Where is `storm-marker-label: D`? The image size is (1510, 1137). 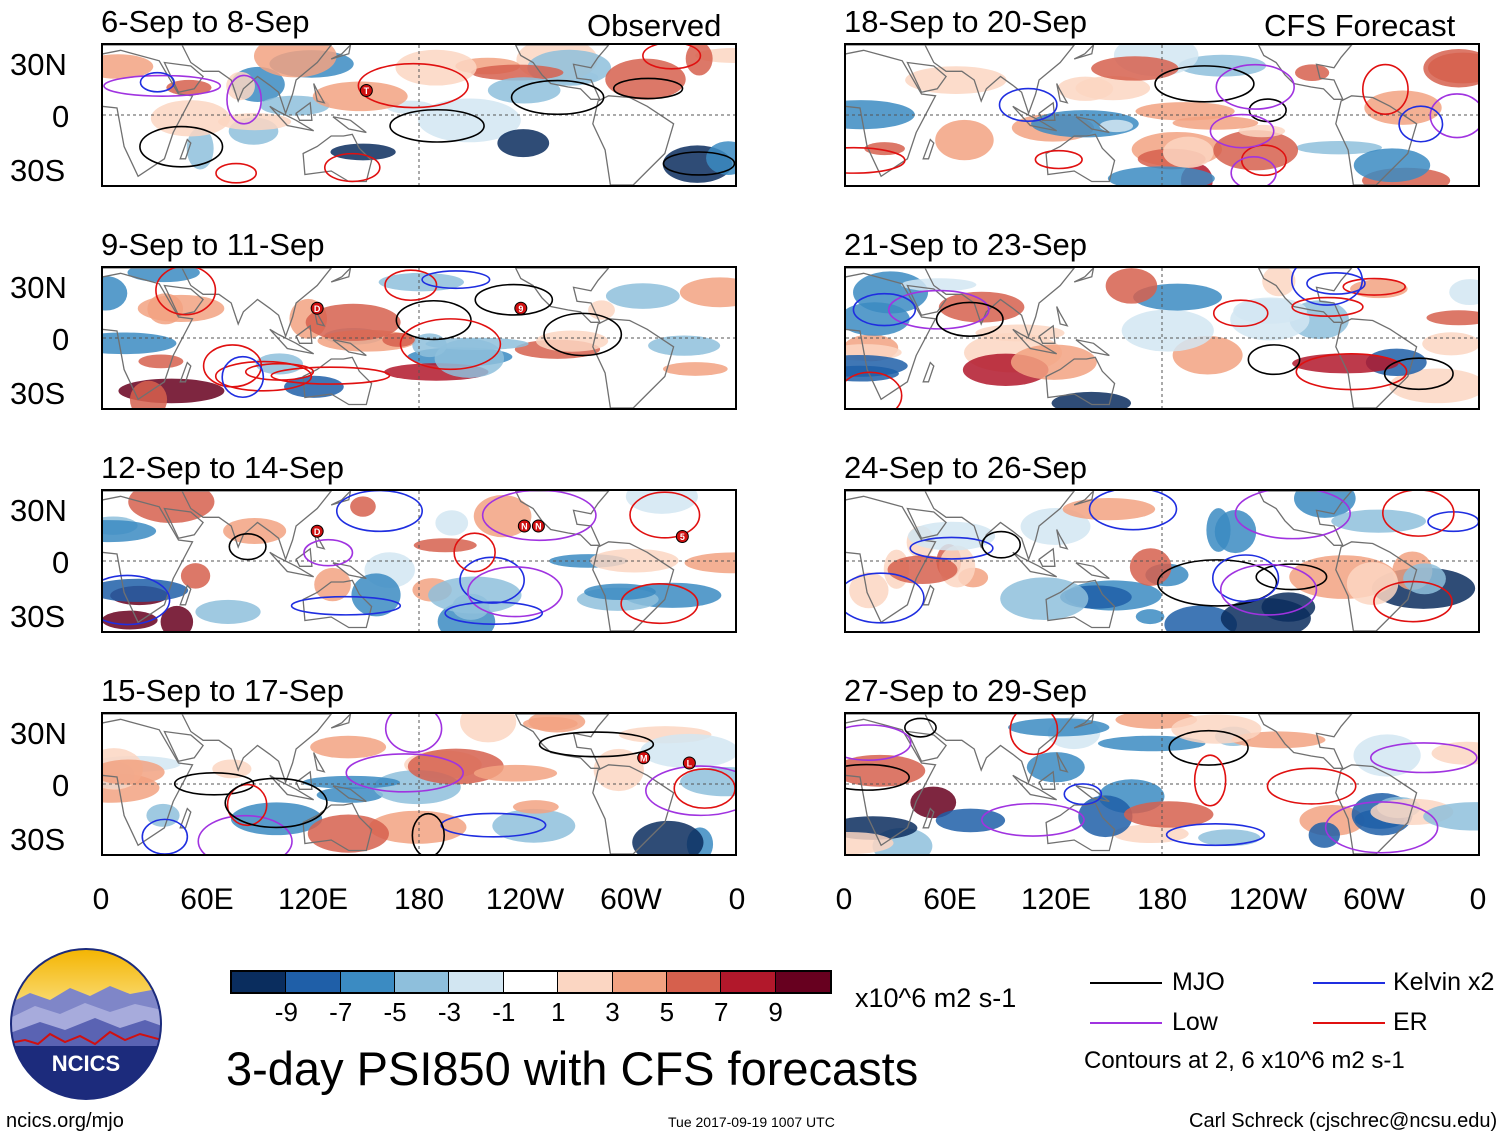
storm-marker-label: D is located at coordinates (317, 532).